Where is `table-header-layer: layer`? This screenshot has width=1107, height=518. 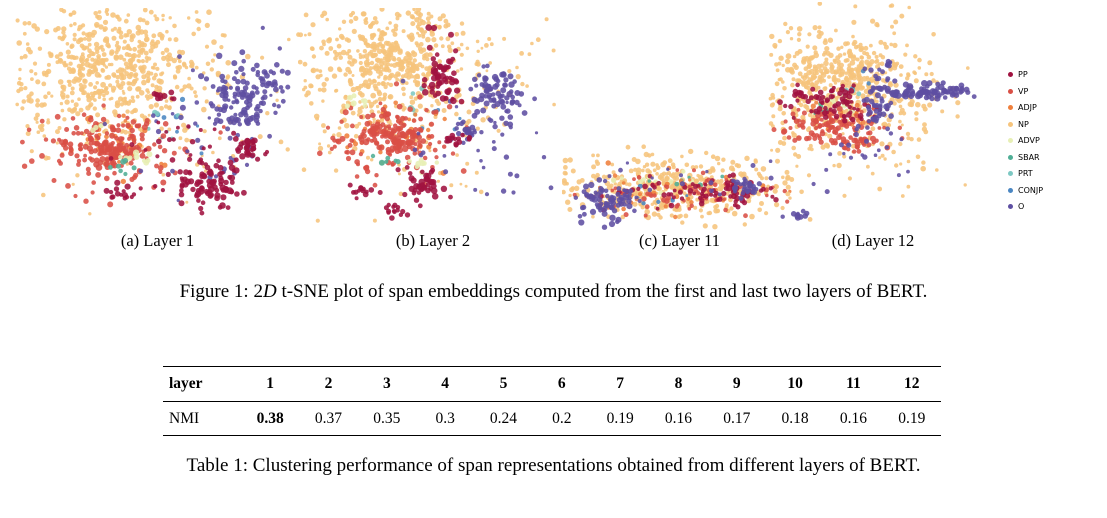 table-header-layer: layer is located at coordinates (186, 383).